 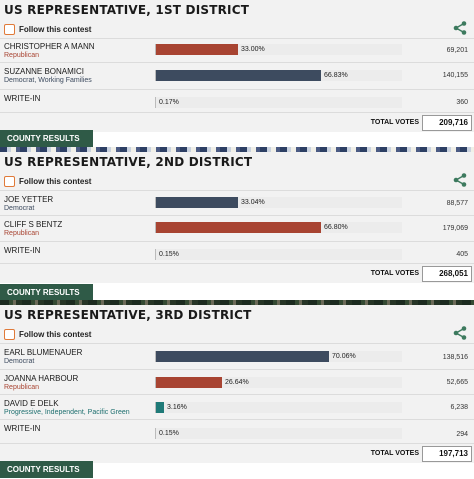 I want to click on candidate-party: Democrat, Working Families, so click(x=48, y=80).